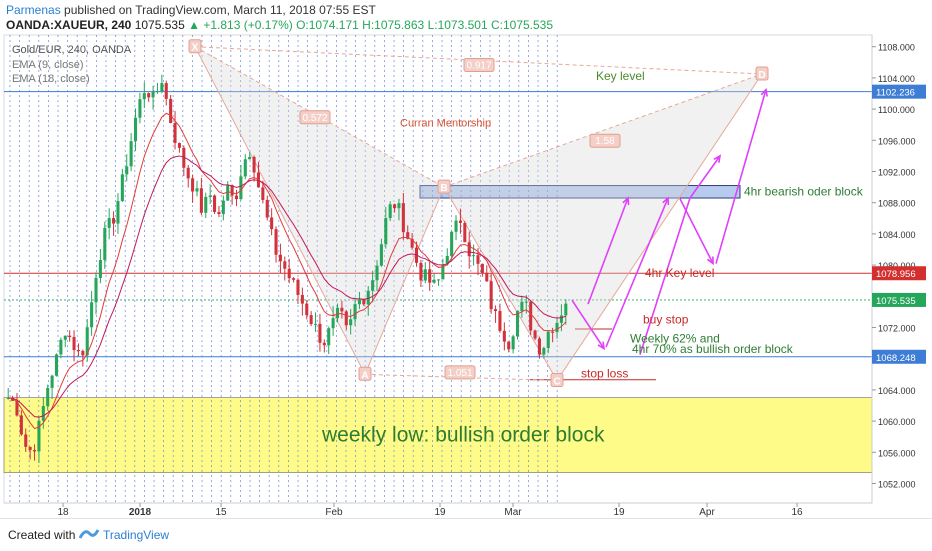  I want to click on created-with-label: Created with, so click(42, 535).